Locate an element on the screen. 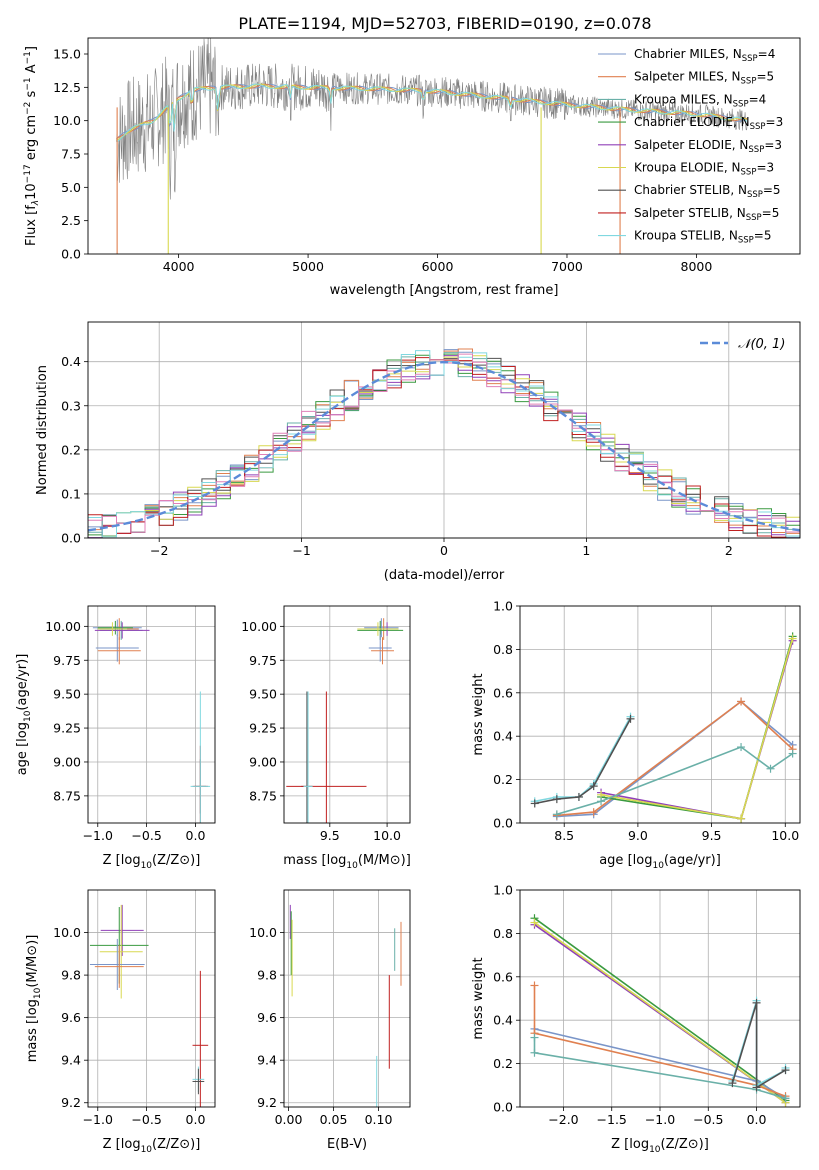  y-tick-label: 0.6 is located at coordinates (503, 976).